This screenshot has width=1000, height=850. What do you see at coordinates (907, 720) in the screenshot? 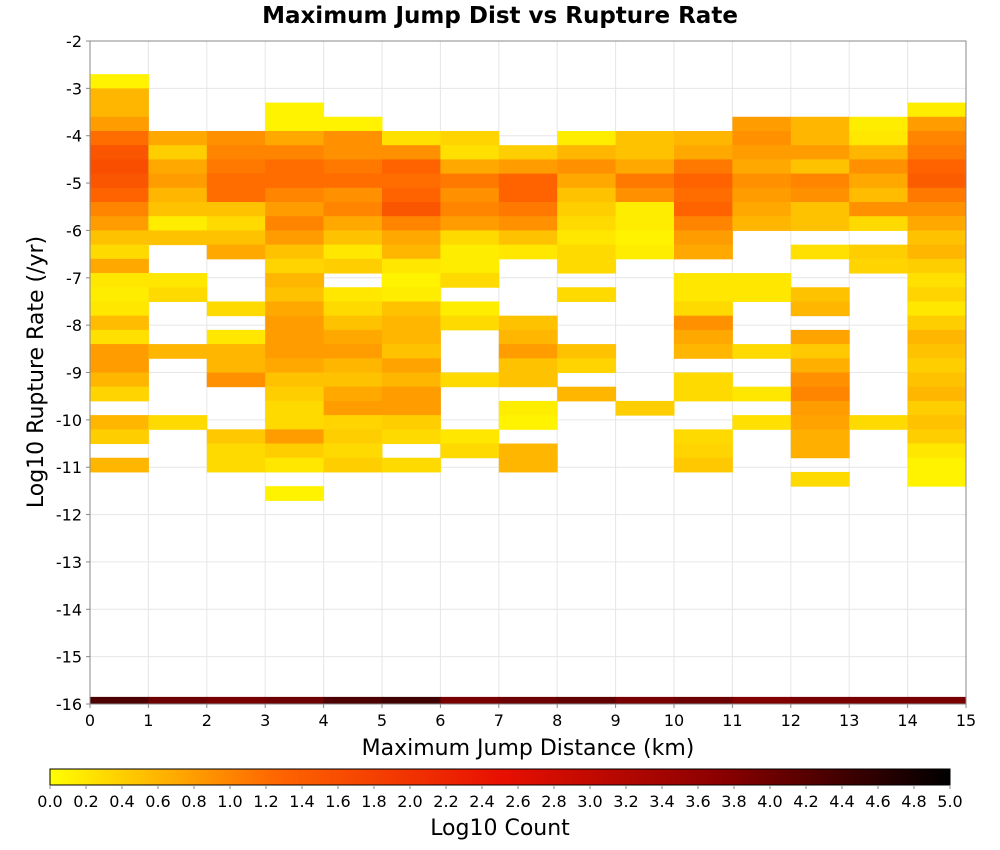
I see `x-tick-label: 14` at bounding box center [907, 720].